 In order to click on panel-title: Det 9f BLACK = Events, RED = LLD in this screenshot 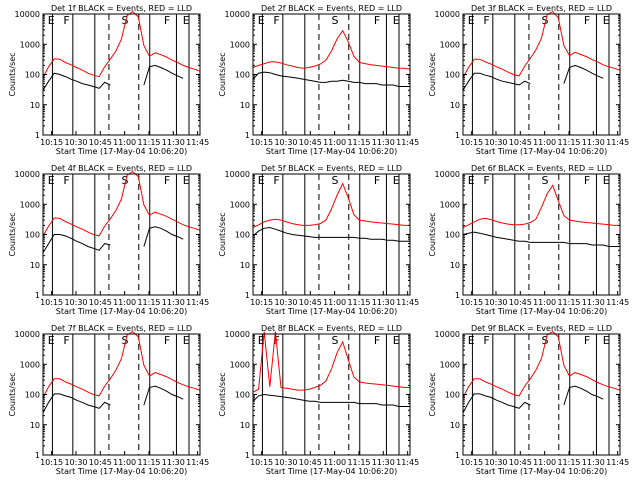, I will do `click(541, 328)`.